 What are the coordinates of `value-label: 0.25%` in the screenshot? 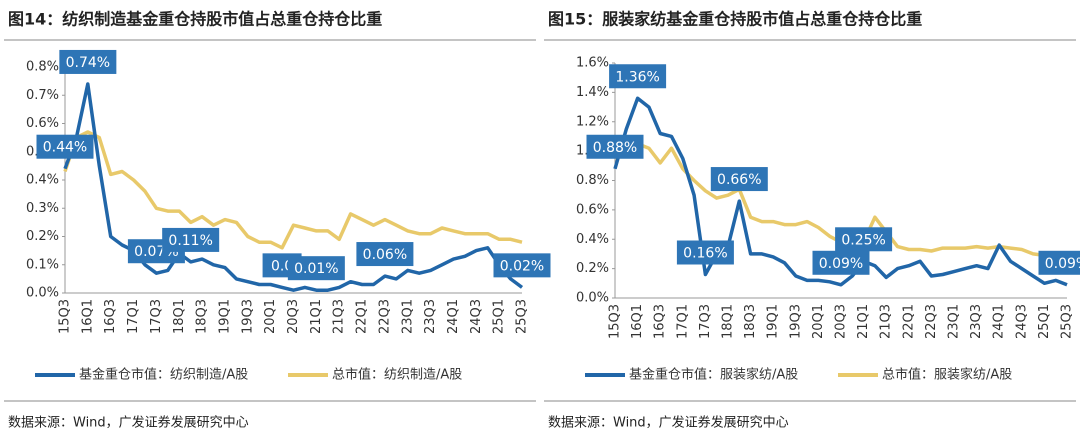 It's located at (863, 240).